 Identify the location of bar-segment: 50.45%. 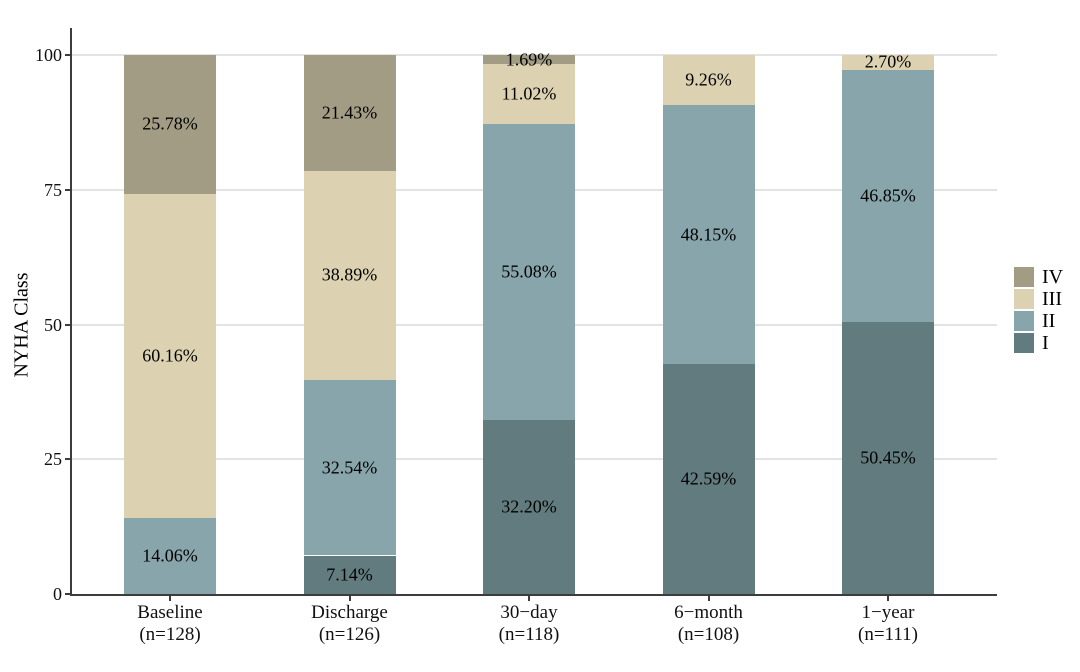
(888, 458).